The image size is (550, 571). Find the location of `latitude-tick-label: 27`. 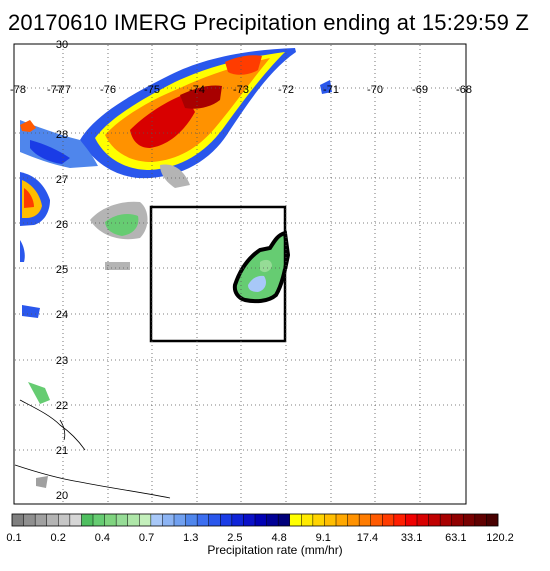

latitude-tick-label: 27 is located at coordinates (62, 180).